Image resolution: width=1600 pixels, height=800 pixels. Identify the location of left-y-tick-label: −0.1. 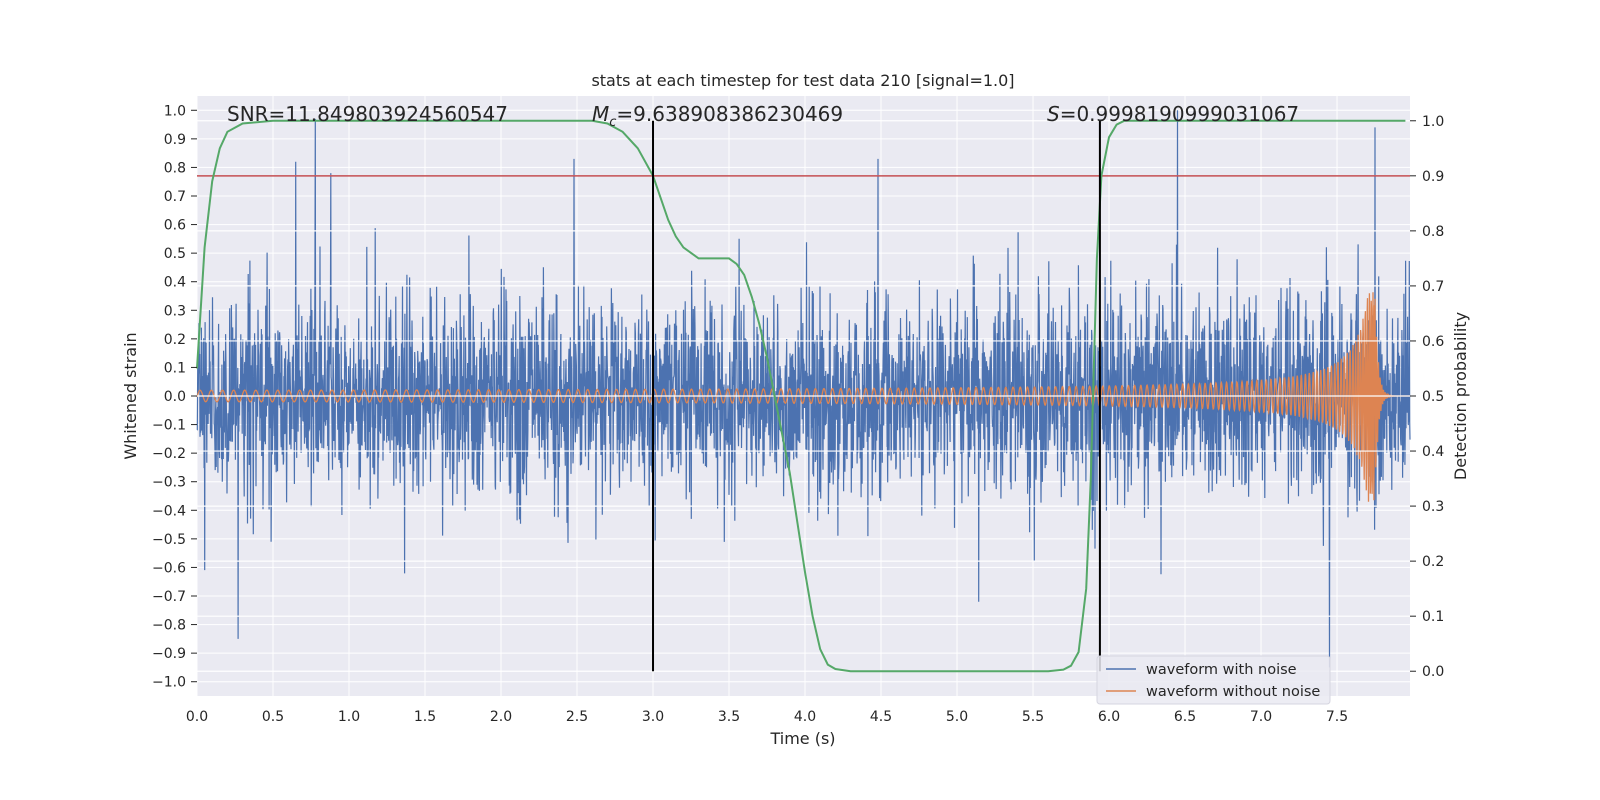
(169, 426).